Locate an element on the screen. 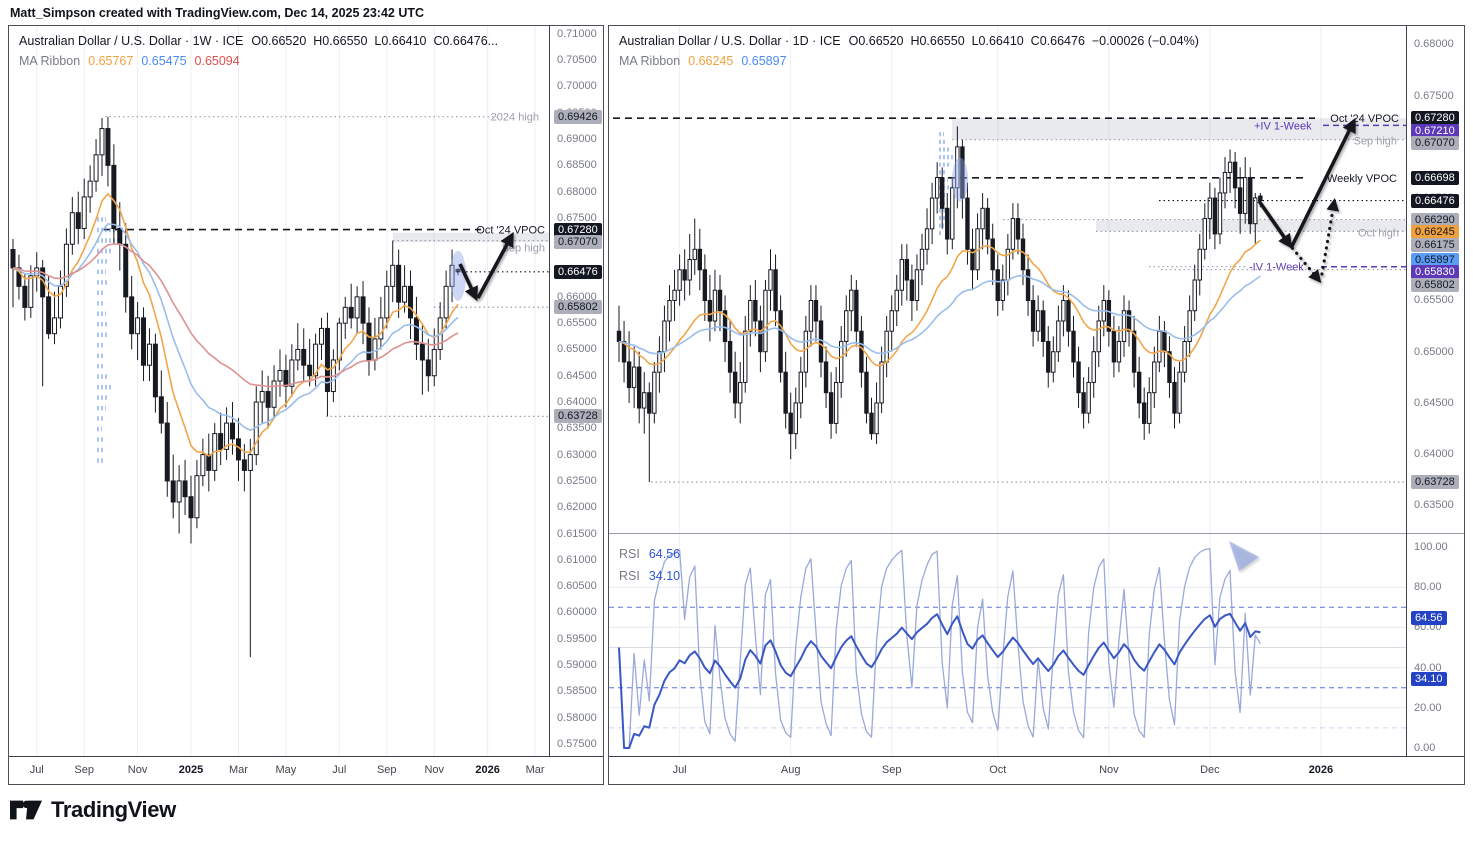 This screenshot has width=1473, height=843. price-axis-tick: 0.63000 is located at coordinates (577, 454).